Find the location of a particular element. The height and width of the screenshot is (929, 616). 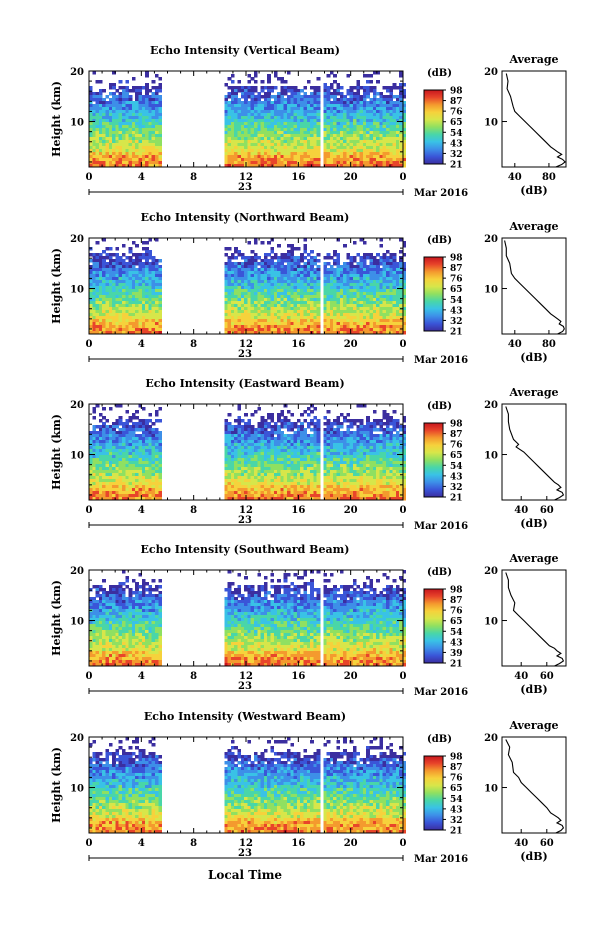

colorbar-tick-label: 76 is located at coordinates (456, 113).